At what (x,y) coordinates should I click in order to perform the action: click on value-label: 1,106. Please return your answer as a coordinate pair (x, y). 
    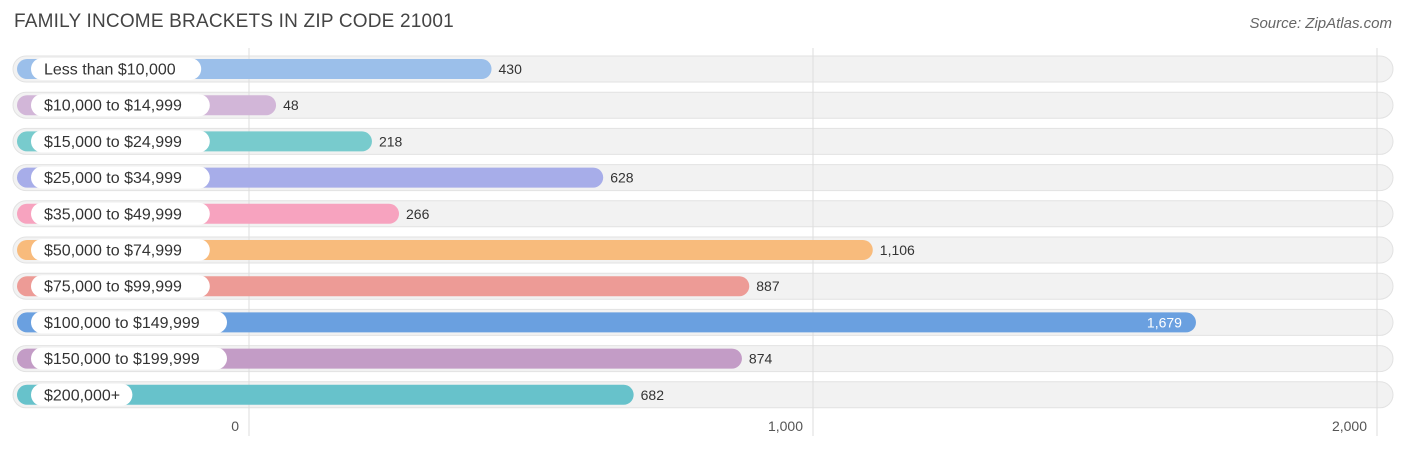
    Looking at the image, I should click on (897, 250).